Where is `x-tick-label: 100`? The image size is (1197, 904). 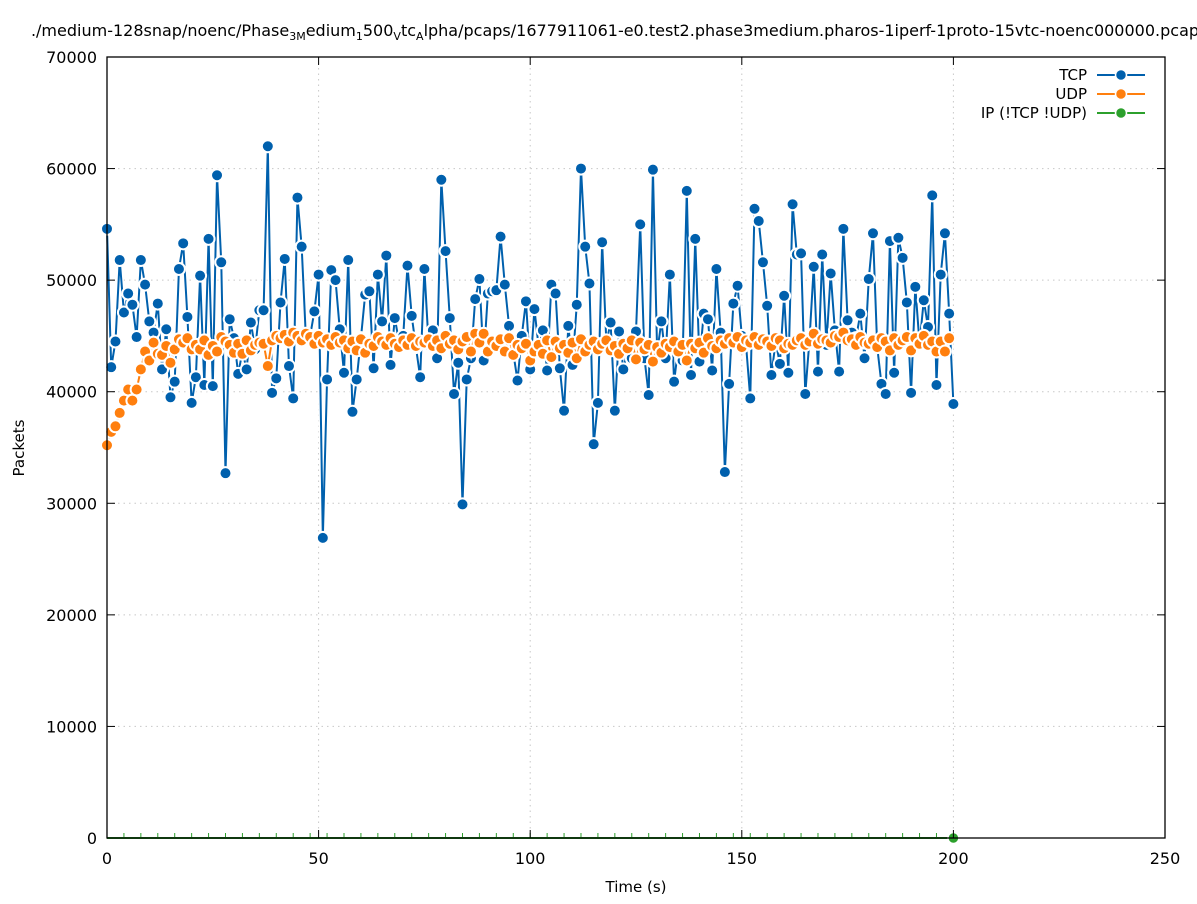
x-tick-label: 100 is located at coordinates (530, 858).